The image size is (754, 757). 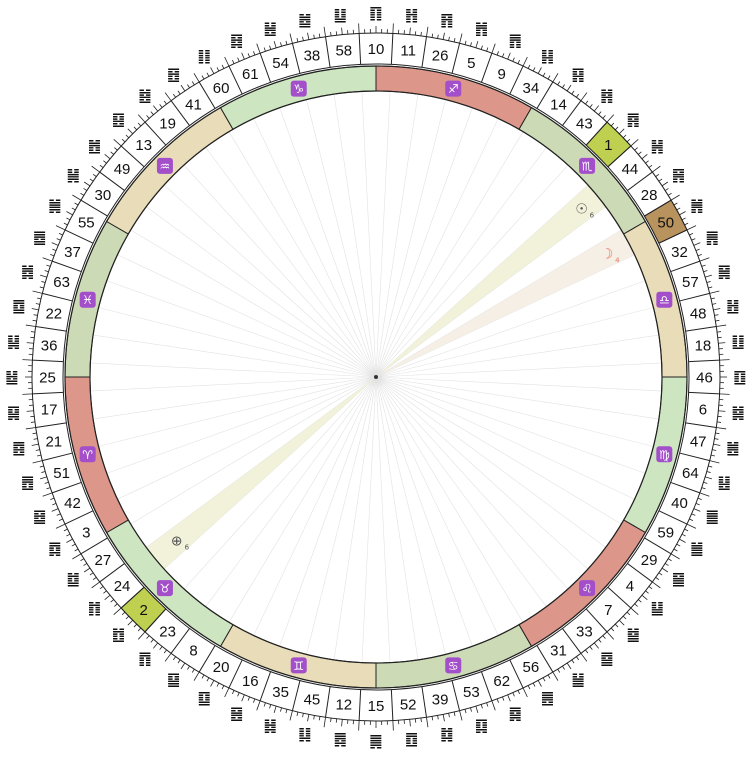 I want to click on hexagram-icon: ䷯, so click(x=738, y=413).